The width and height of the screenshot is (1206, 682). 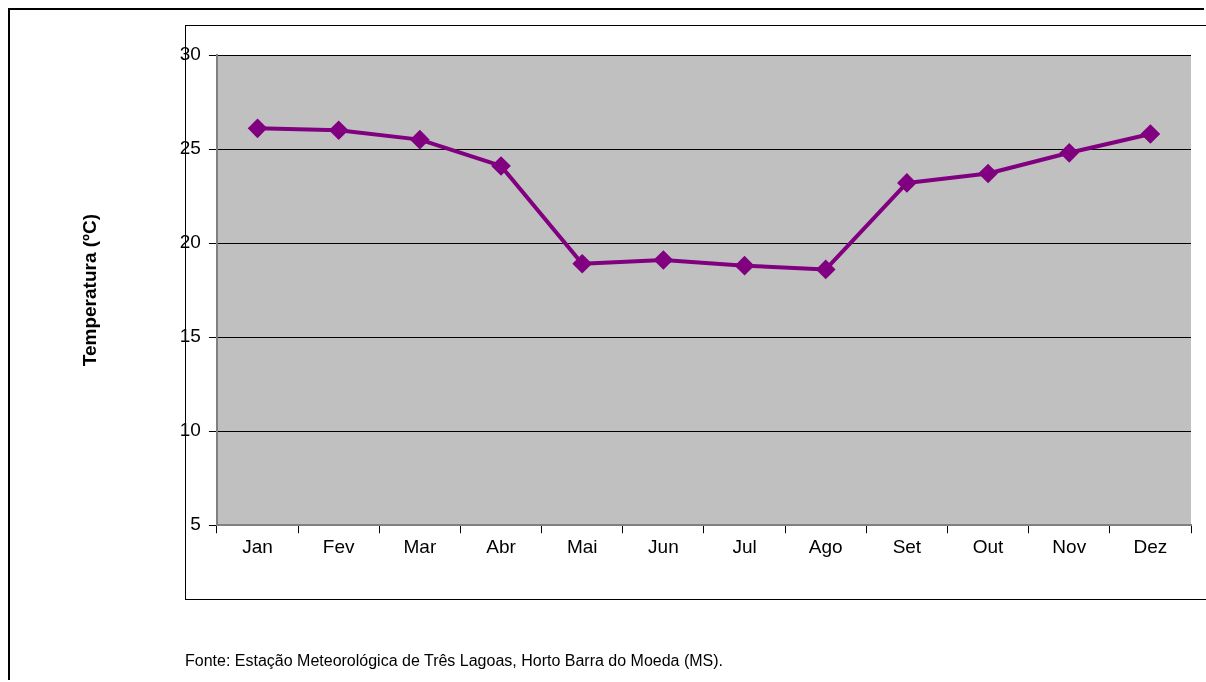 I want to click on x-tick-label: Jun, so click(x=663, y=546).